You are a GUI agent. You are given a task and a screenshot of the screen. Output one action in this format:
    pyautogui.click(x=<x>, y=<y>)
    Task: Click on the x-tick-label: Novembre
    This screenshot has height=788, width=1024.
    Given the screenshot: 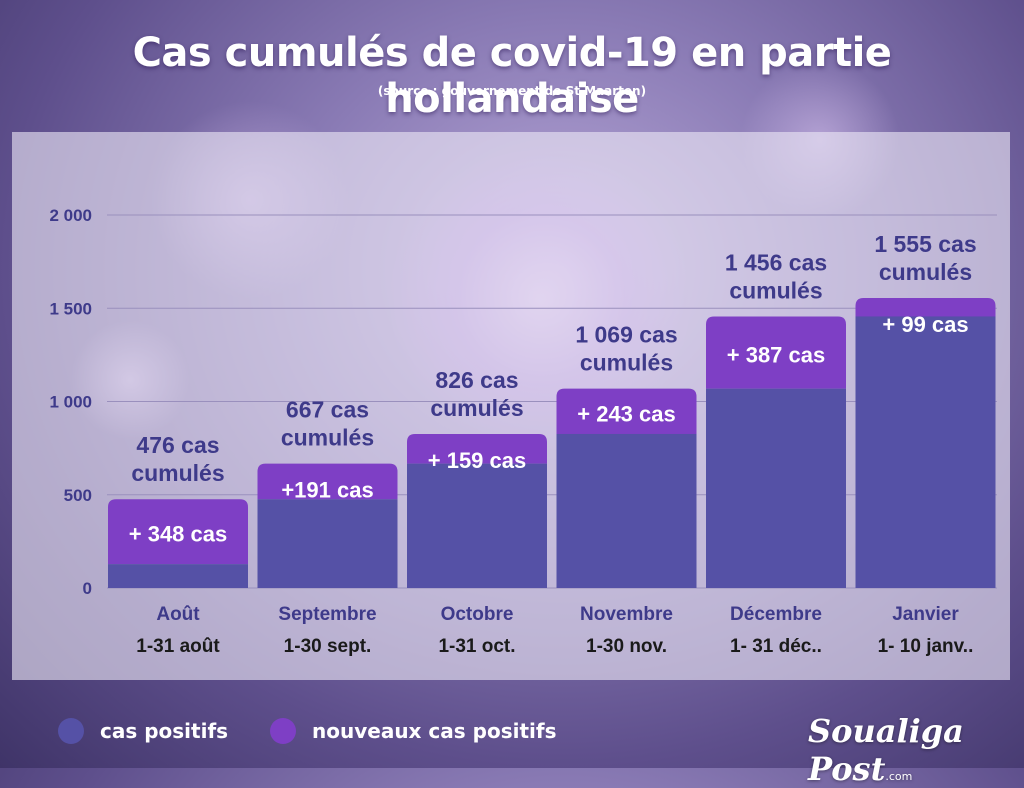 What is the action you would take?
    pyautogui.click(x=626, y=614)
    